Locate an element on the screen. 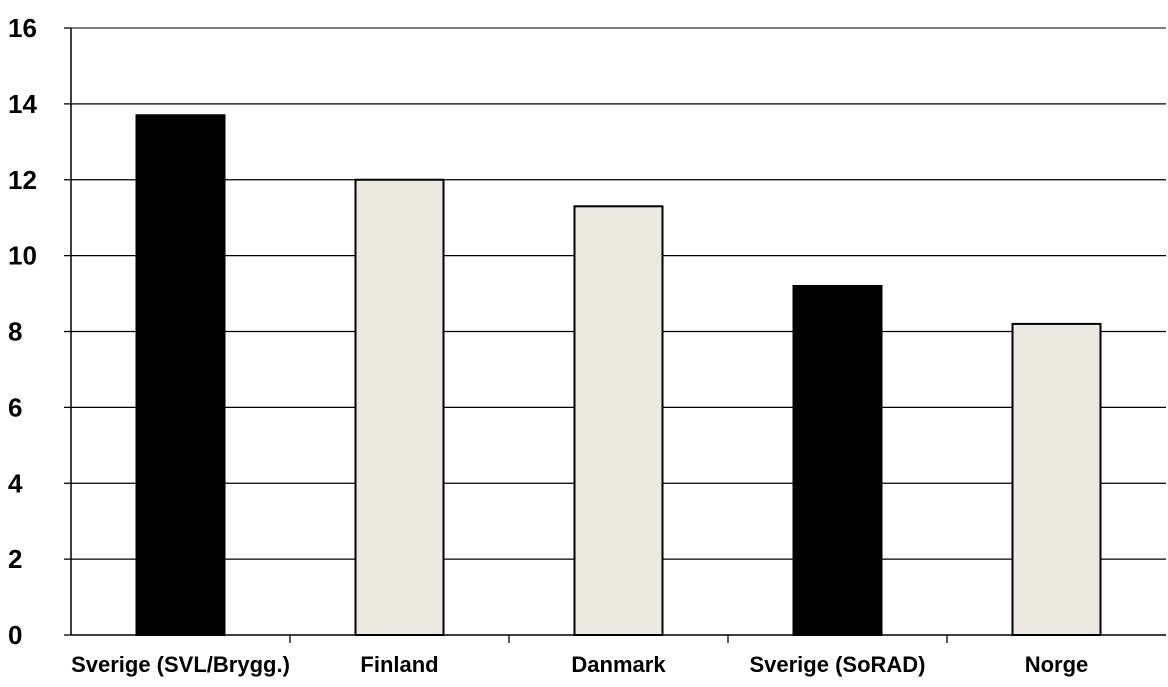 The image size is (1168, 687). y-tick-label: 12 is located at coordinates (22, 180).